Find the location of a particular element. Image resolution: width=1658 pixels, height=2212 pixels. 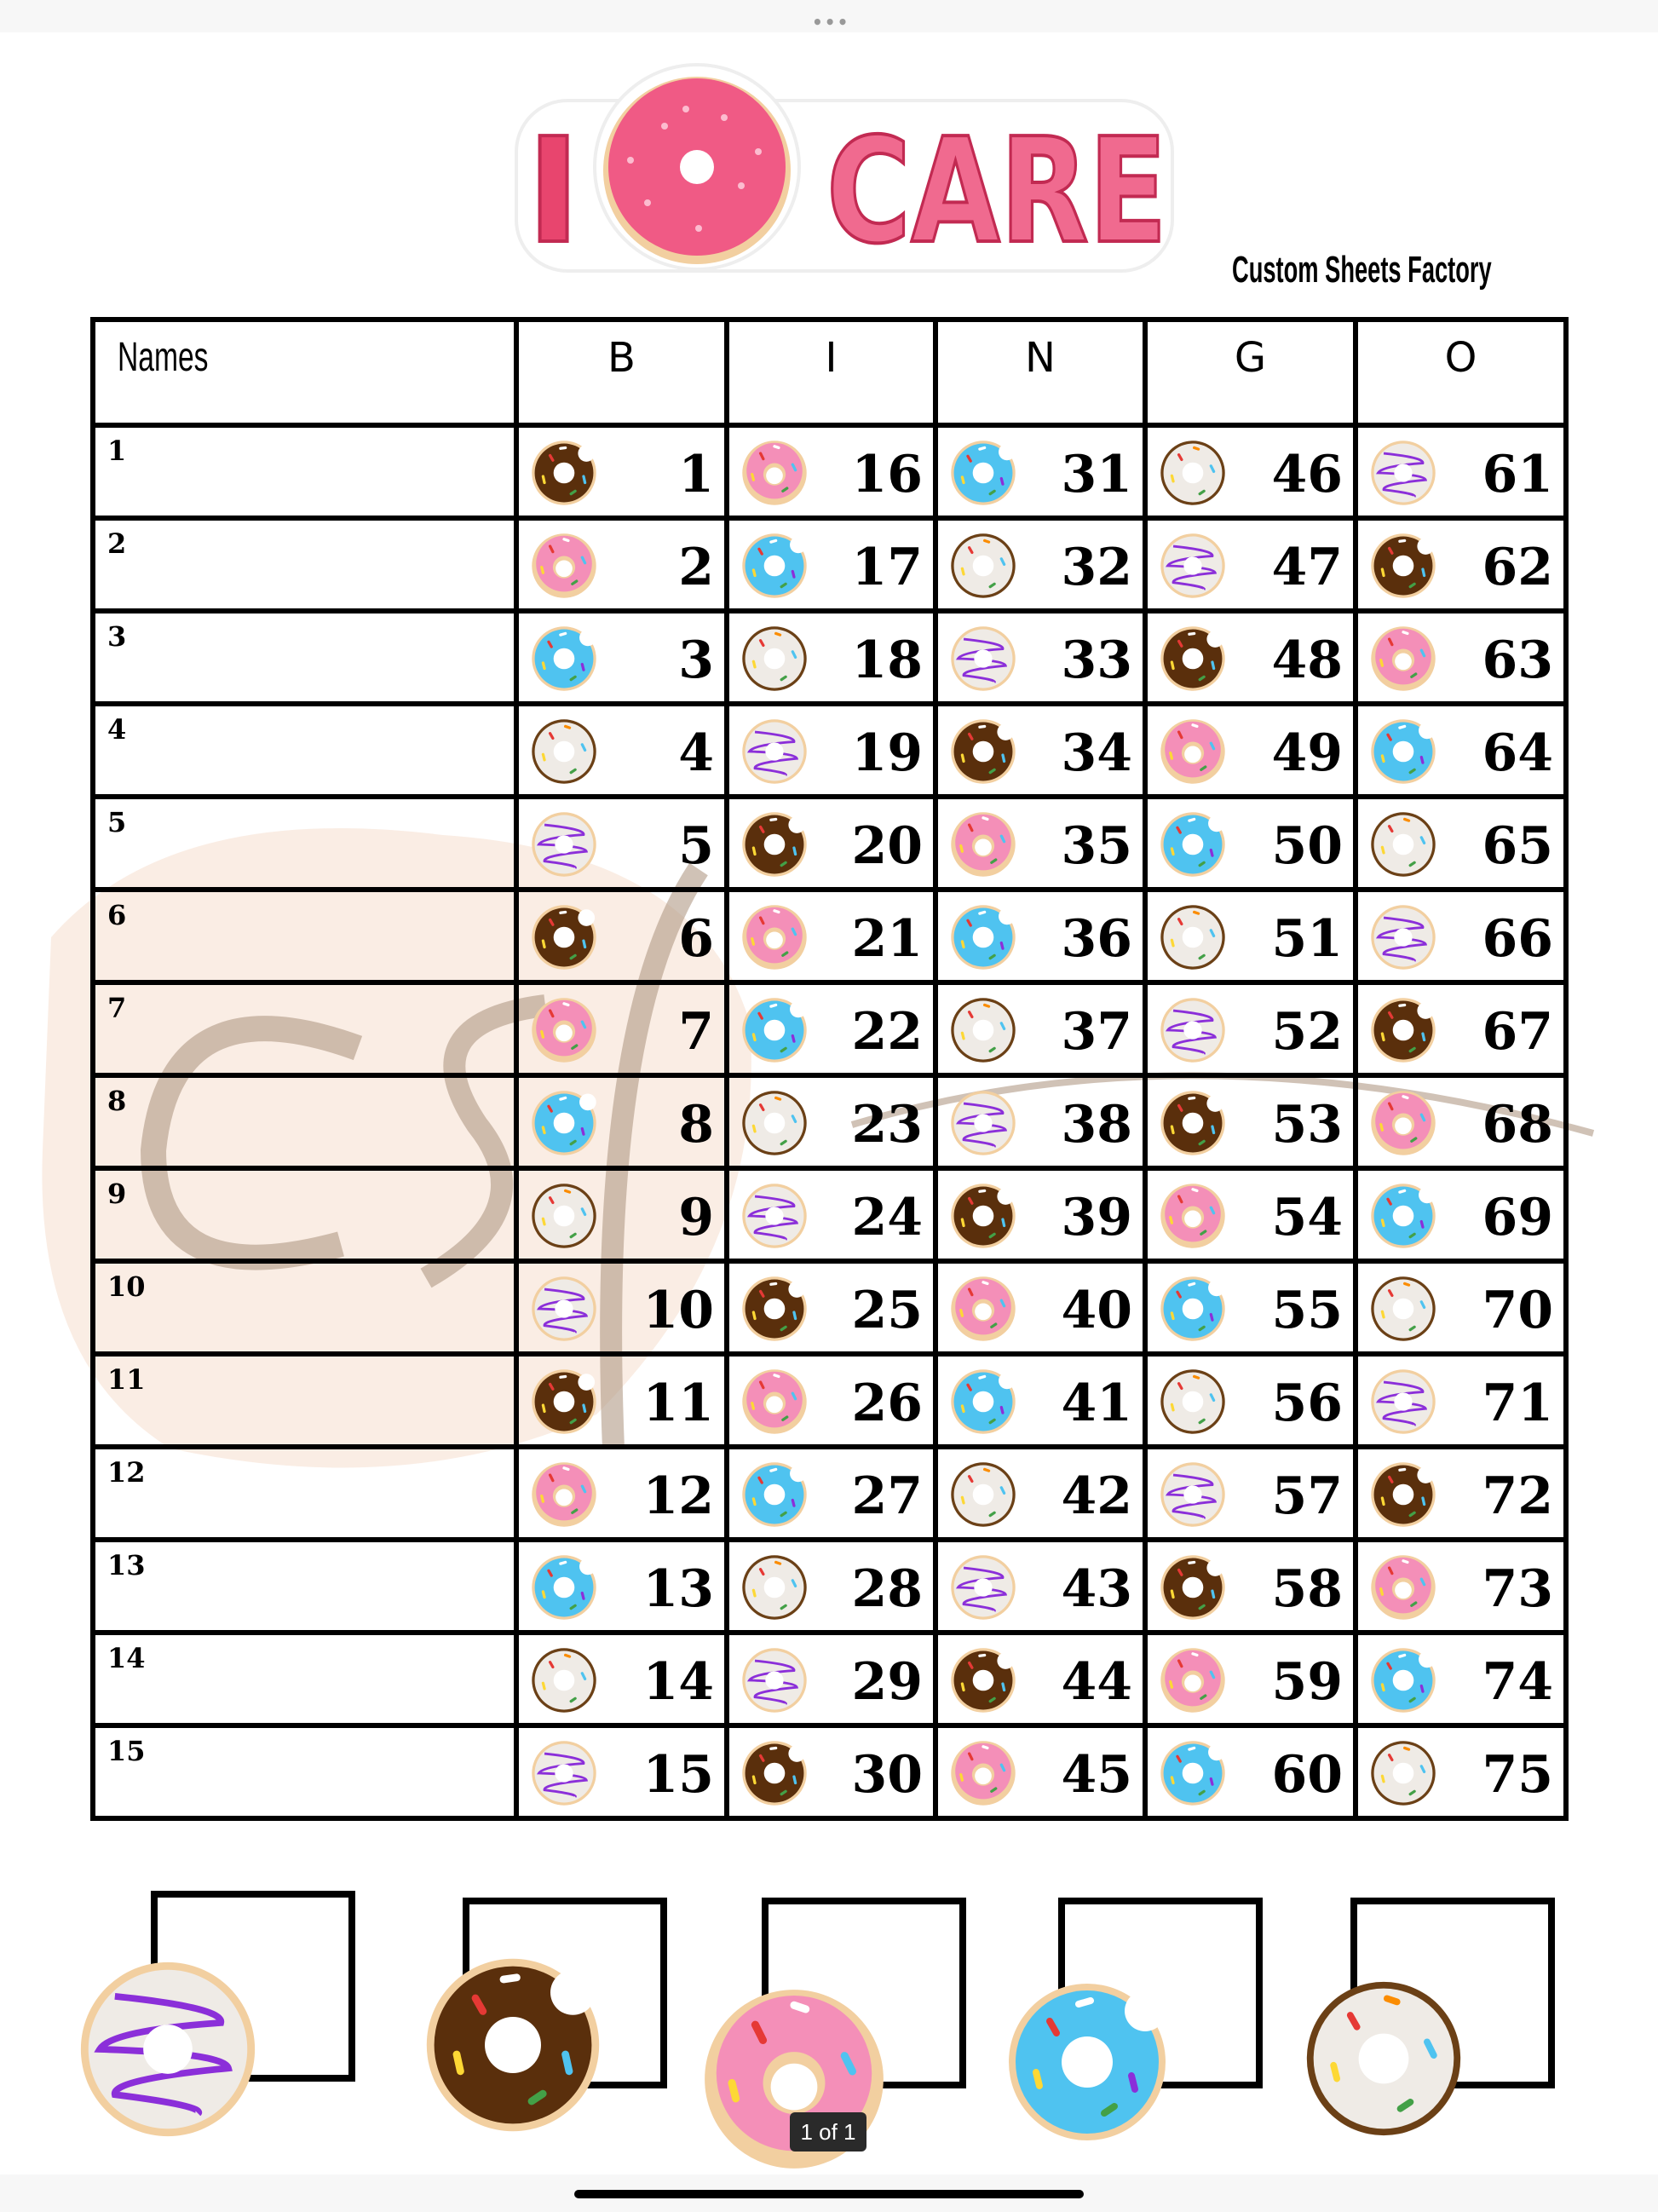

number-cell: 42 is located at coordinates (1040, 1493).